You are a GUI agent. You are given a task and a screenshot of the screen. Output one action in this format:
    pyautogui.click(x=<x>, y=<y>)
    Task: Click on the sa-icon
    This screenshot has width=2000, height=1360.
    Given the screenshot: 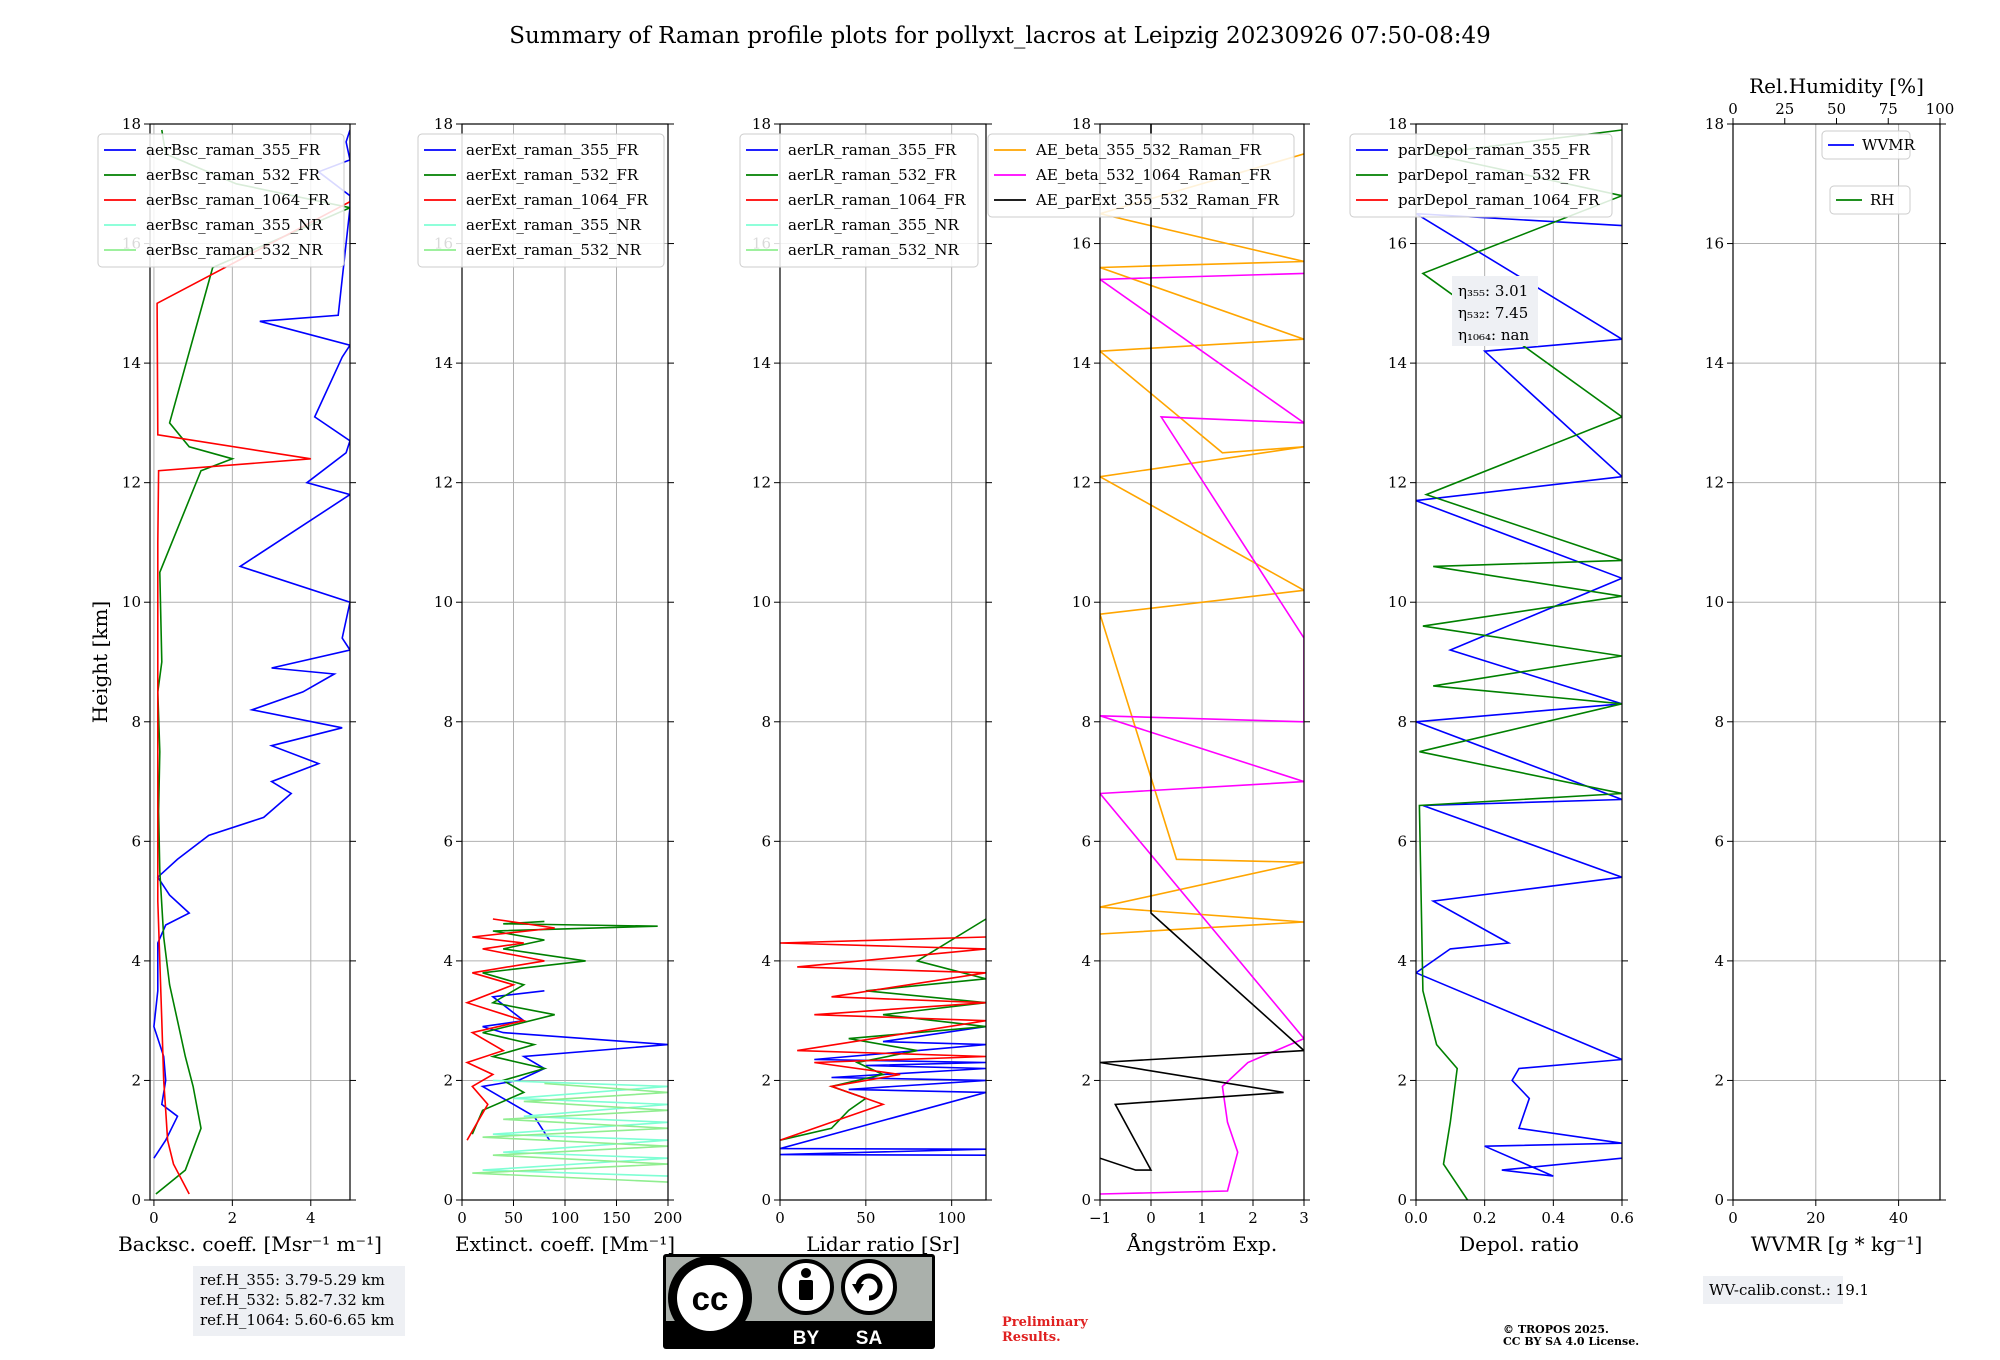 What is the action you would take?
    pyautogui.click(x=869, y=1287)
    